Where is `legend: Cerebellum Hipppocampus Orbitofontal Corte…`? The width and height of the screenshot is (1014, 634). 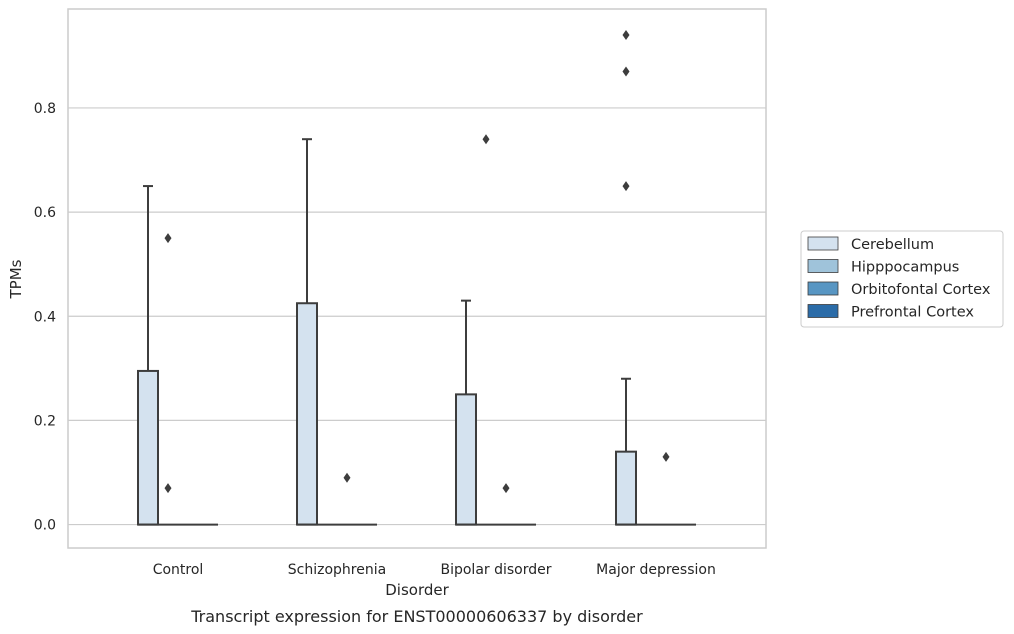 legend: Cerebellum Hipppocampus Orbitofontal Corte… is located at coordinates (902, 279).